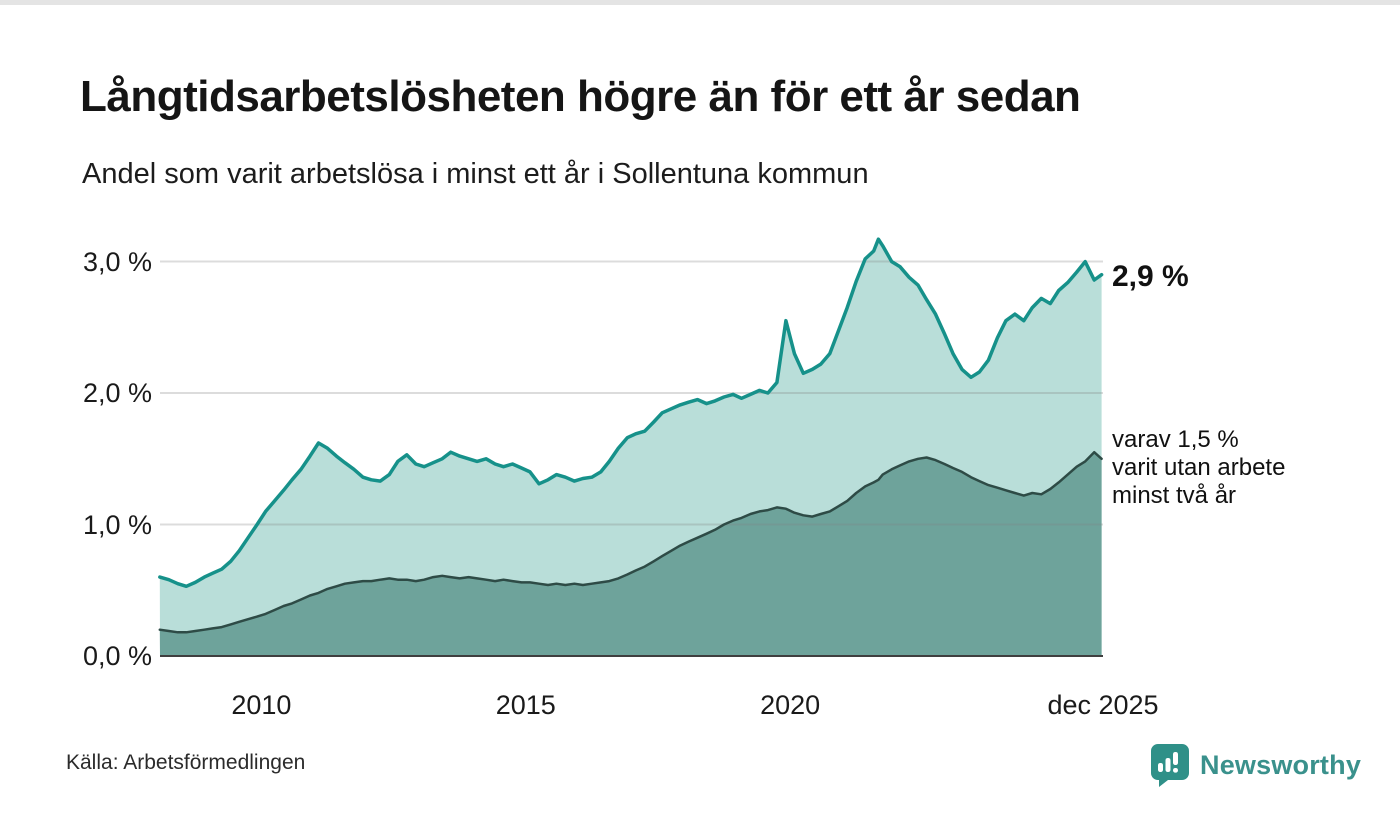 This screenshot has height=840, width=1400. I want to click on line-varav-utan-arbete-minst-två-år, so click(630, 542).